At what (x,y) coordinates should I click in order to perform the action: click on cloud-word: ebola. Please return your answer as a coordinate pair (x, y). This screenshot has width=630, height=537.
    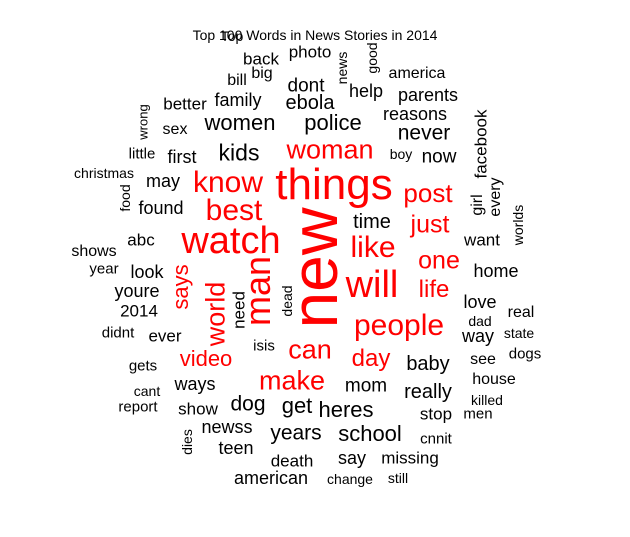
    Looking at the image, I should click on (310, 103).